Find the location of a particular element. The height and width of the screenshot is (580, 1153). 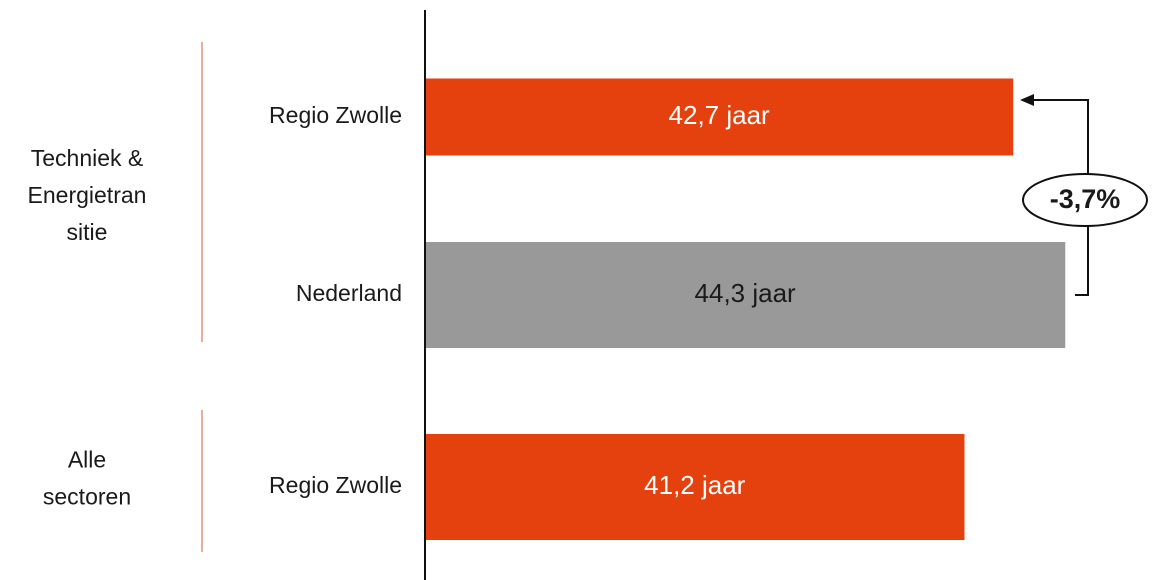

group-label: sitie is located at coordinates (87, 232).